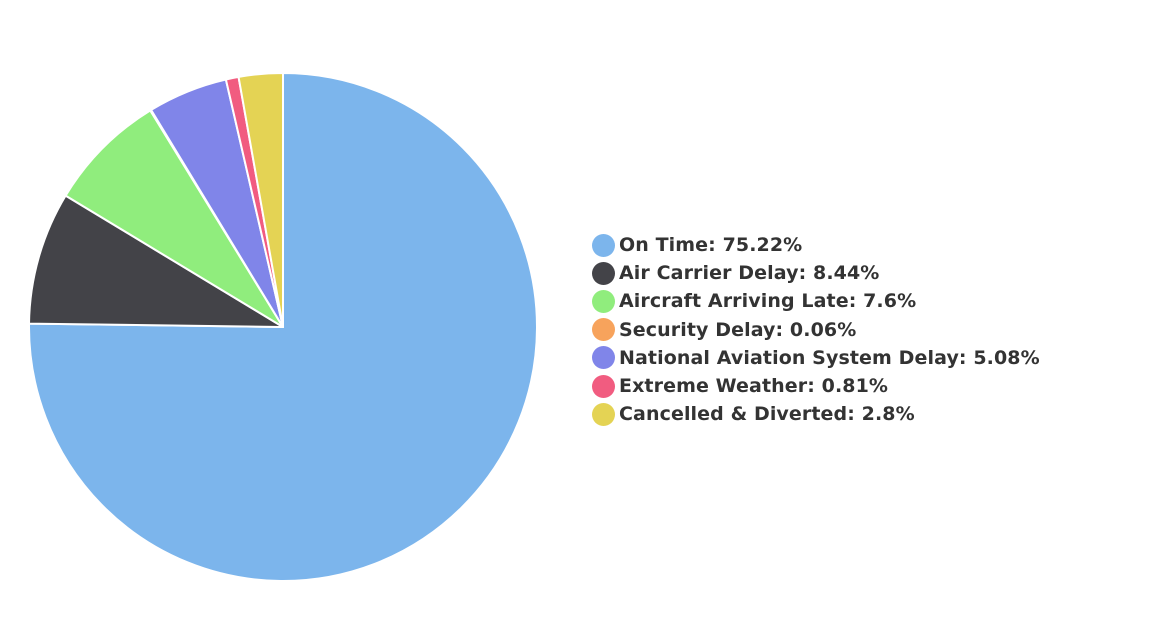 Image resolution: width=1162 pixels, height=644 pixels. I want to click on legend-label: Air Carrier Delay: 8.44%, so click(749, 273).